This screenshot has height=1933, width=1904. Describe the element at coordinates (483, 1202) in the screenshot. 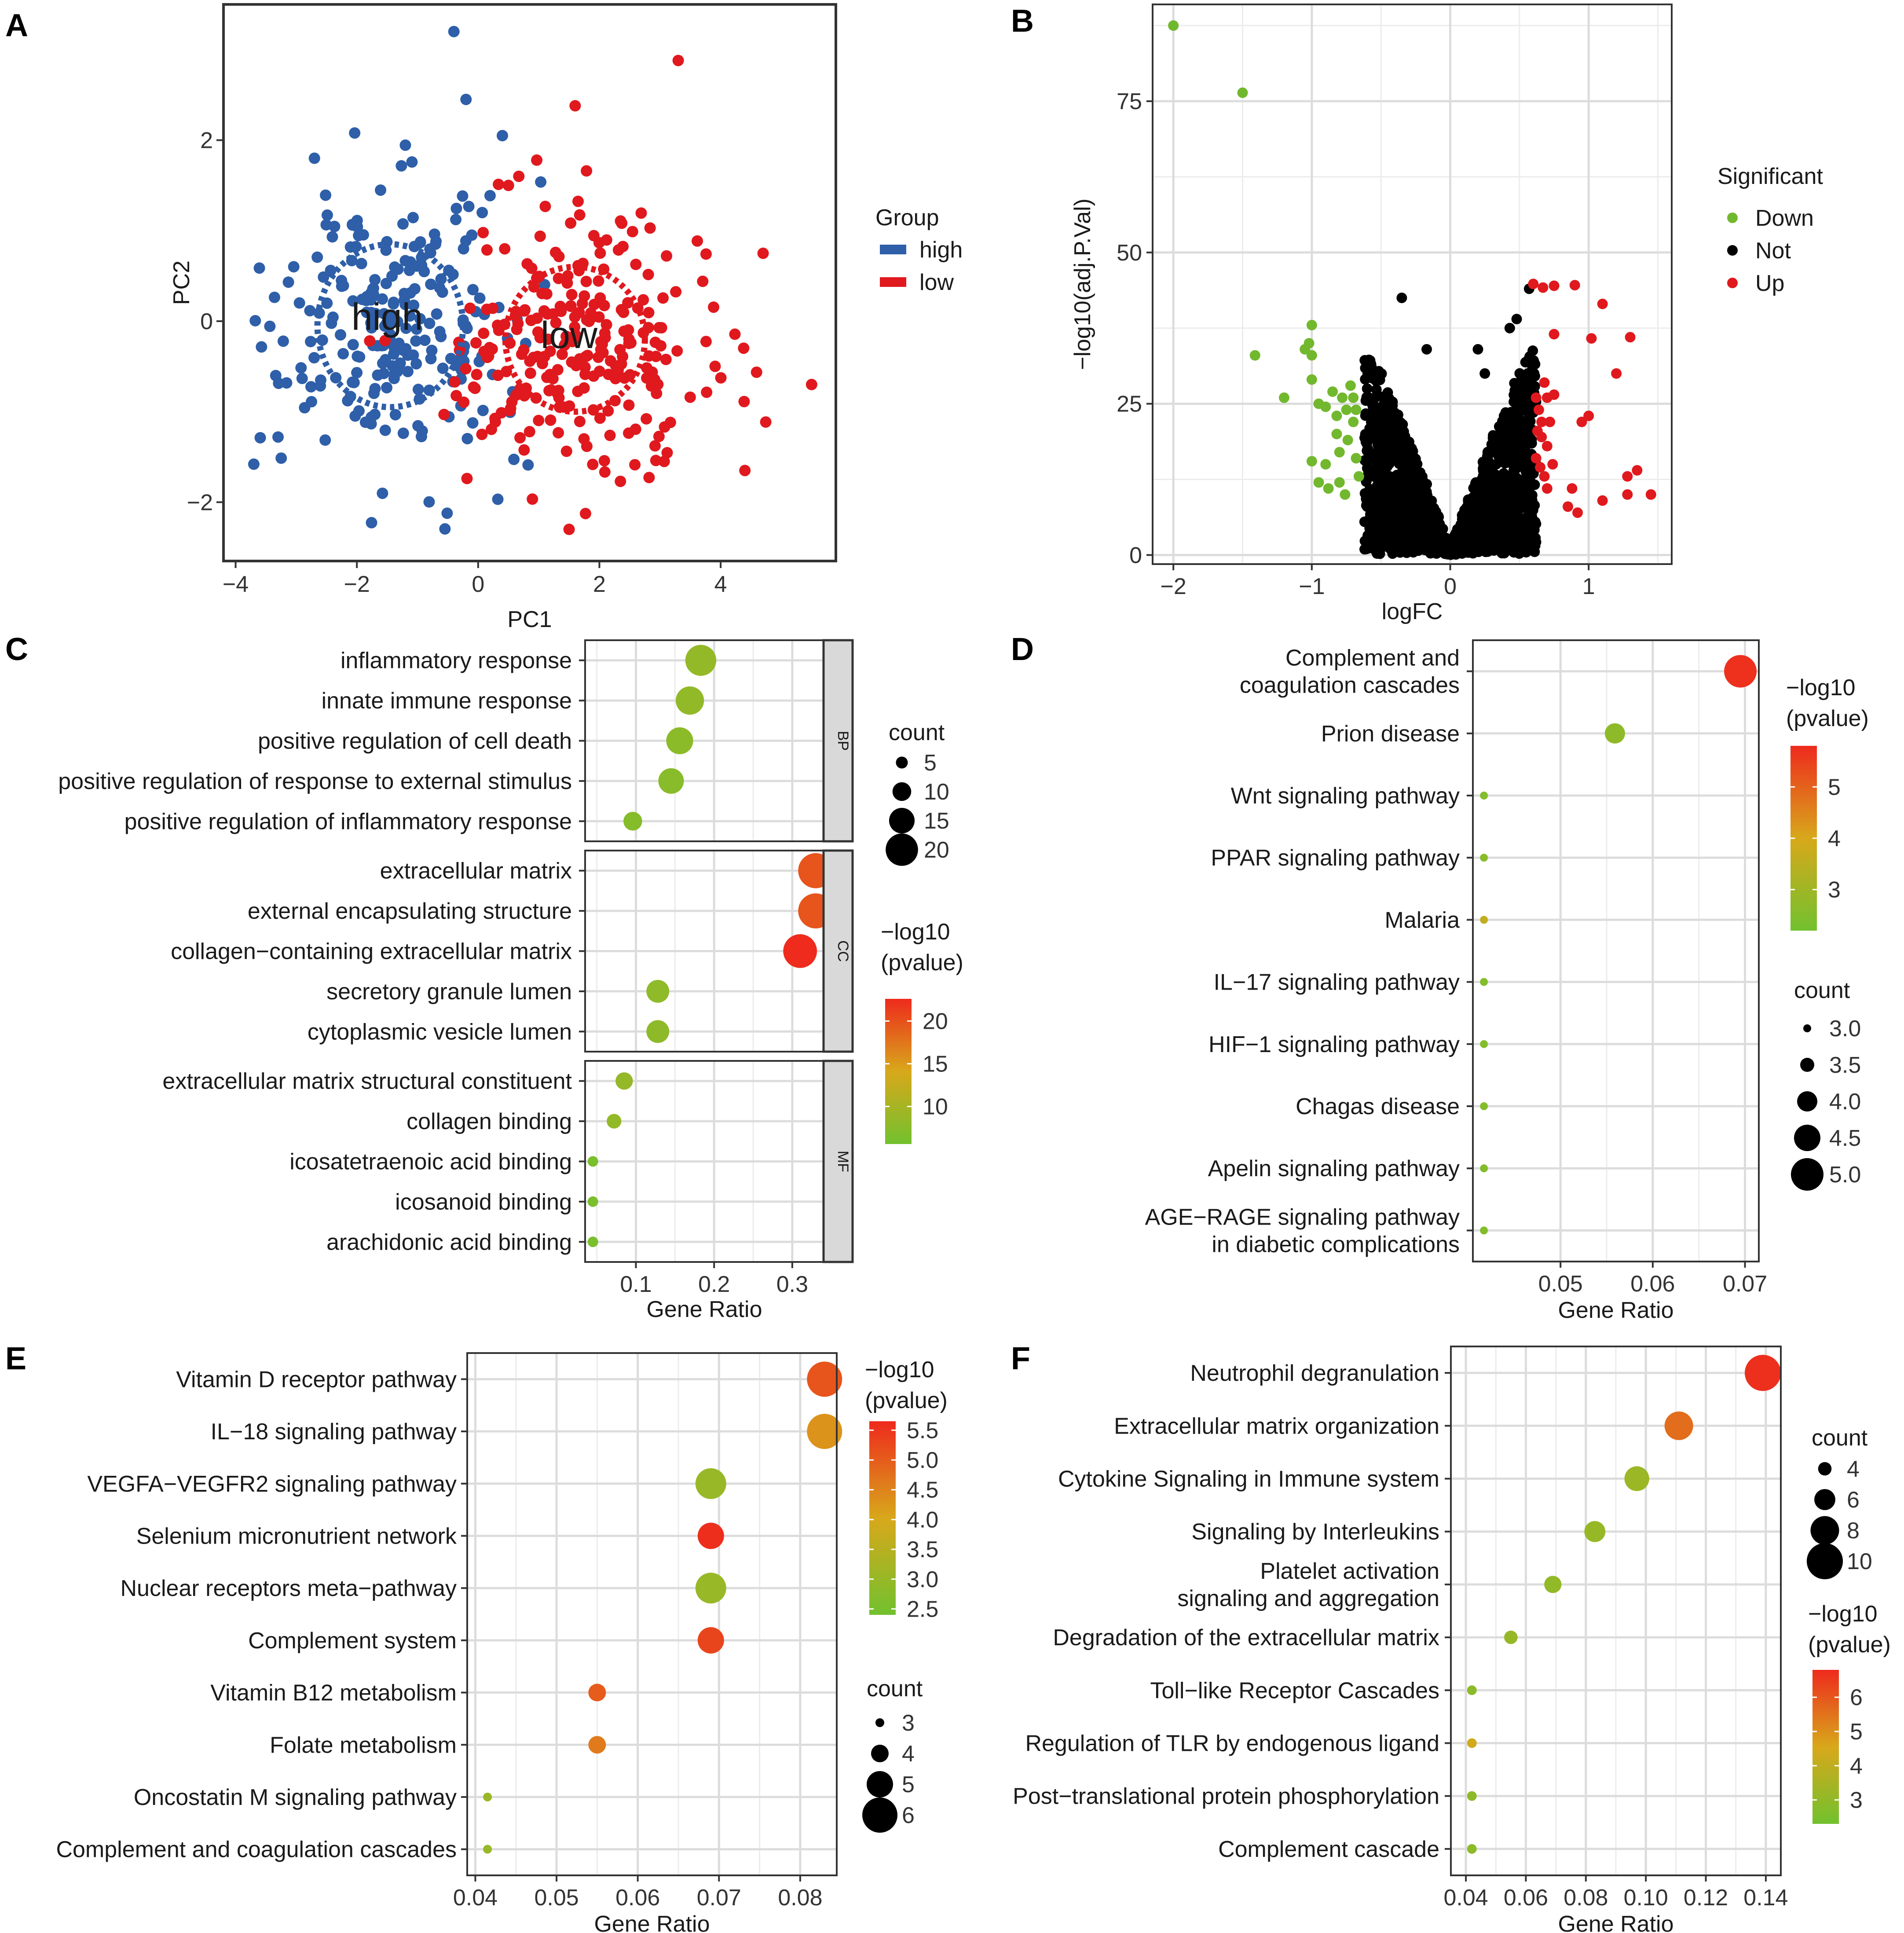

I see `term-label: icosanoid binding` at that location.